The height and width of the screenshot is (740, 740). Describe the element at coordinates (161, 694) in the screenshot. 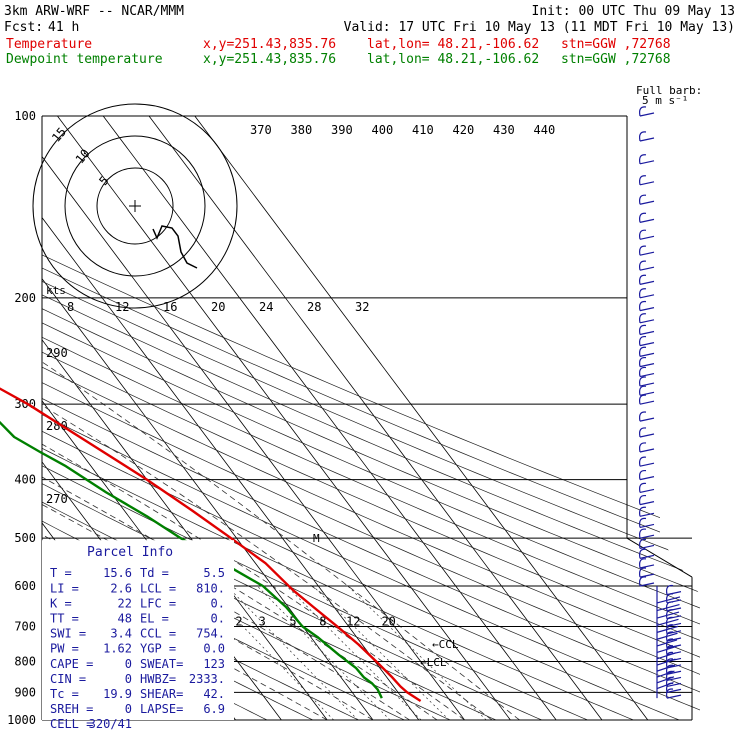

I see `parcel-cell: SHEAR=` at that location.